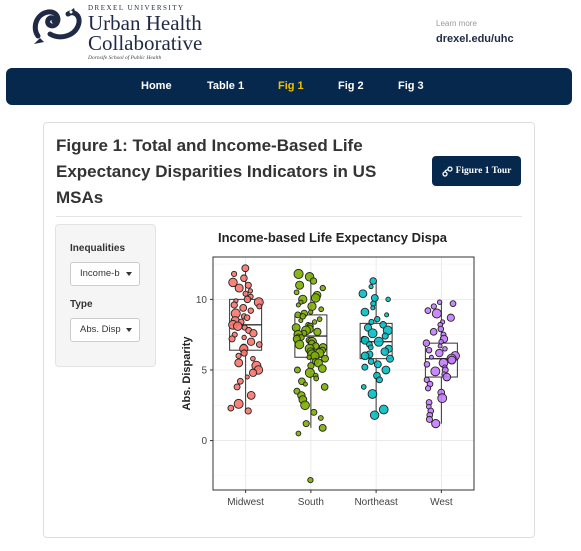 The image size is (581, 551). Describe the element at coordinates (129, 330) in the screenshot. I see `caret-down-icon` at that location.